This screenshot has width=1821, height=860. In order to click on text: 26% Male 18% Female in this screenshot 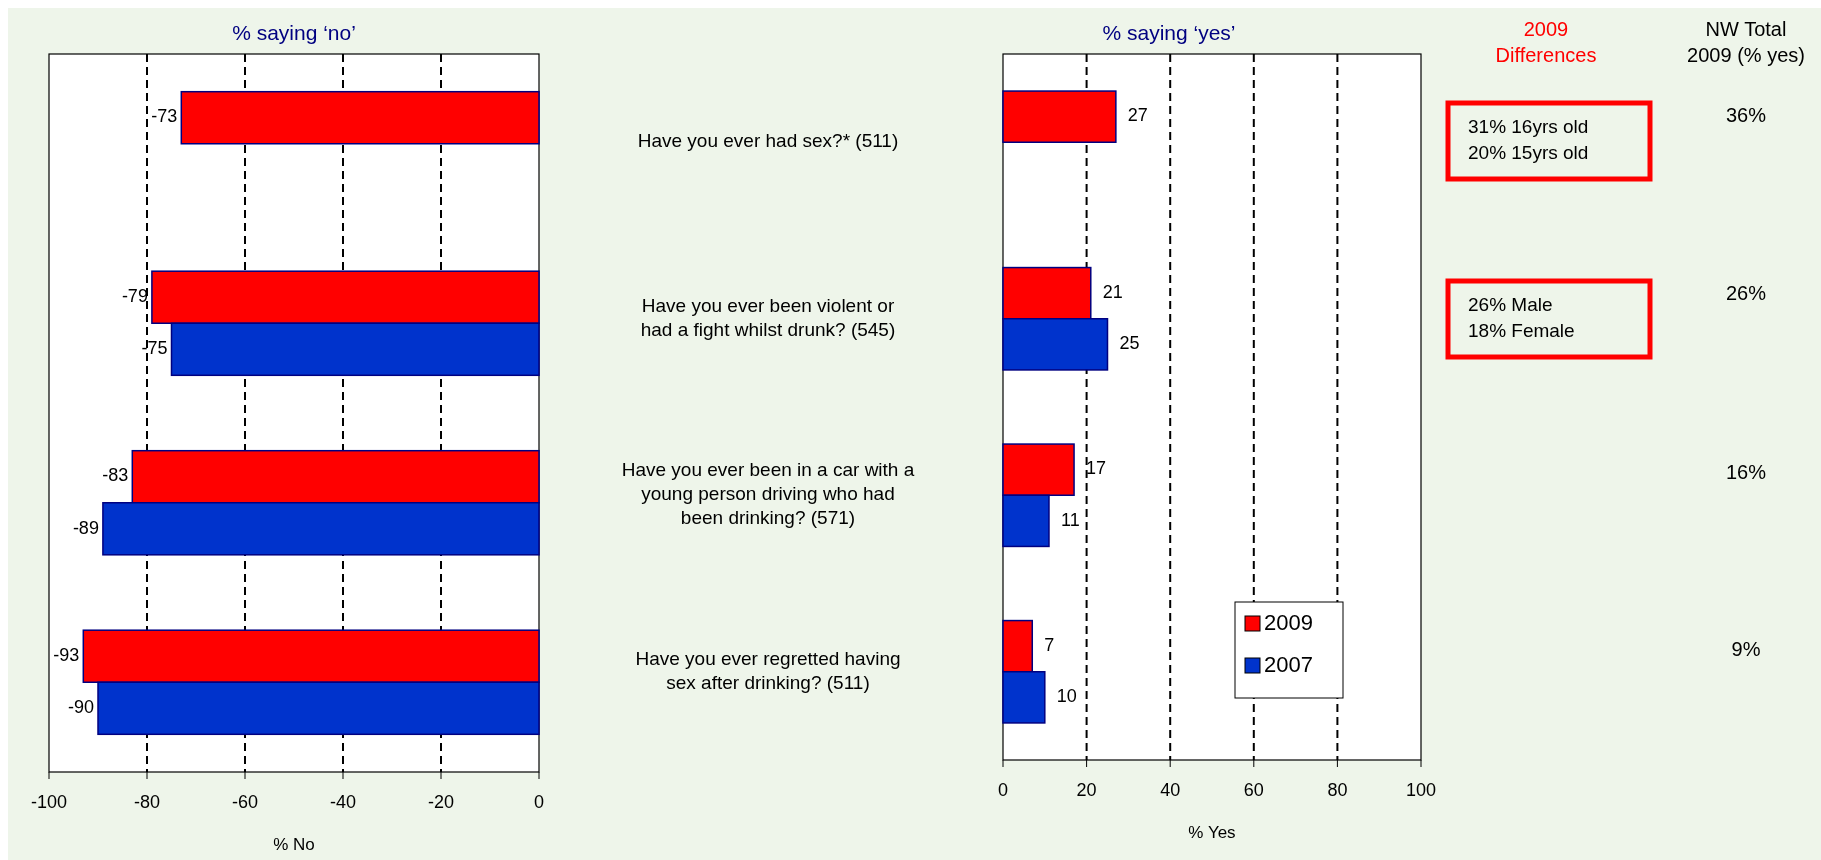, I will do `click(1521, 318)`.